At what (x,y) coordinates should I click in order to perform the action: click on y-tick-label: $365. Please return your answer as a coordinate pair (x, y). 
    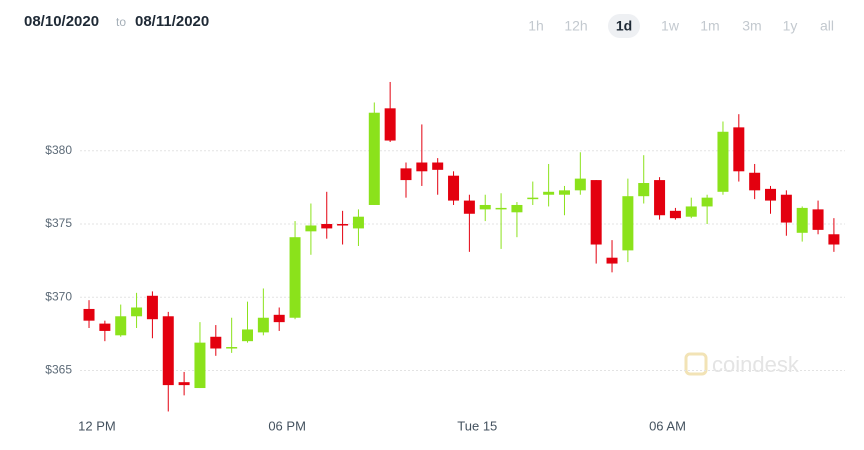
    Looking at the image, I should click on (58, 370).